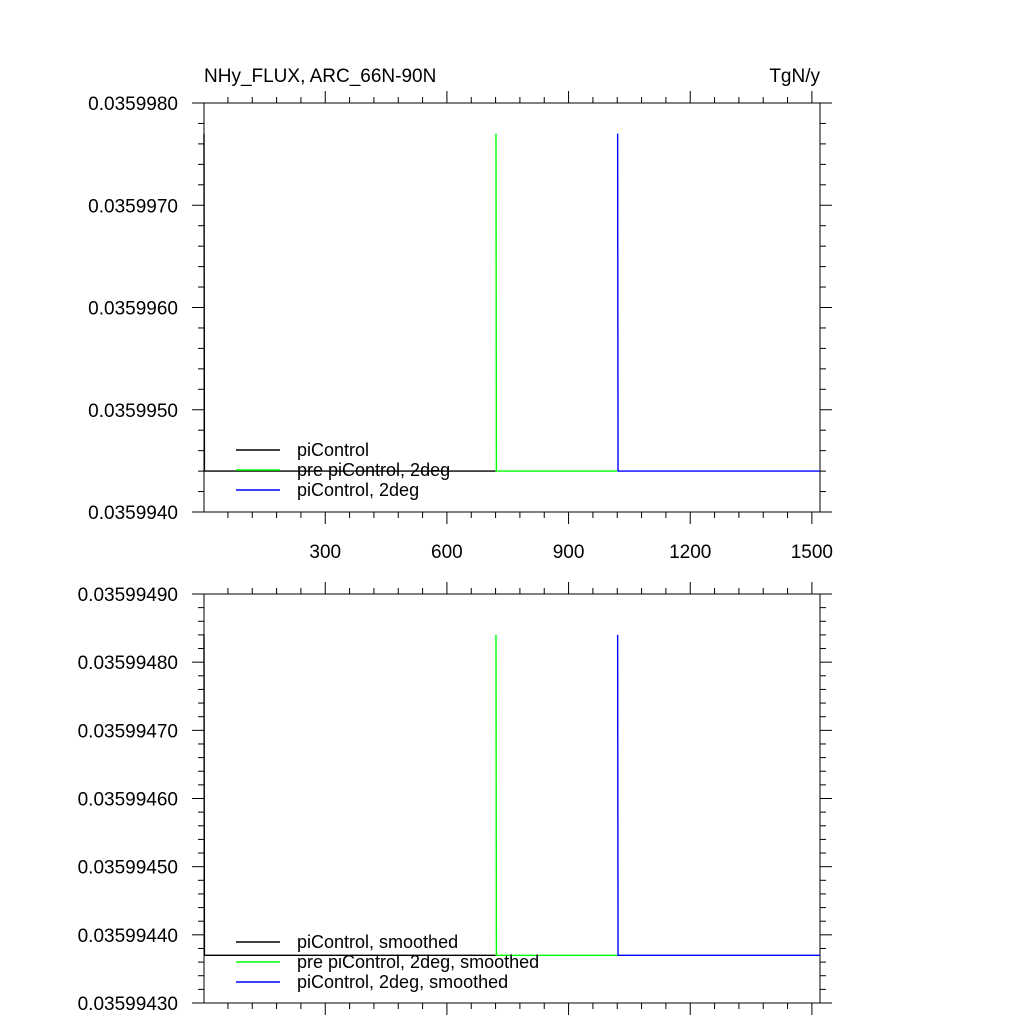 The height and width of the screenshot is (1029, 1024). Describe the element at coordinates (418, 962) in the screenshot. I see `legend-label: pre piControl, 2deg, smoothed` at that location.